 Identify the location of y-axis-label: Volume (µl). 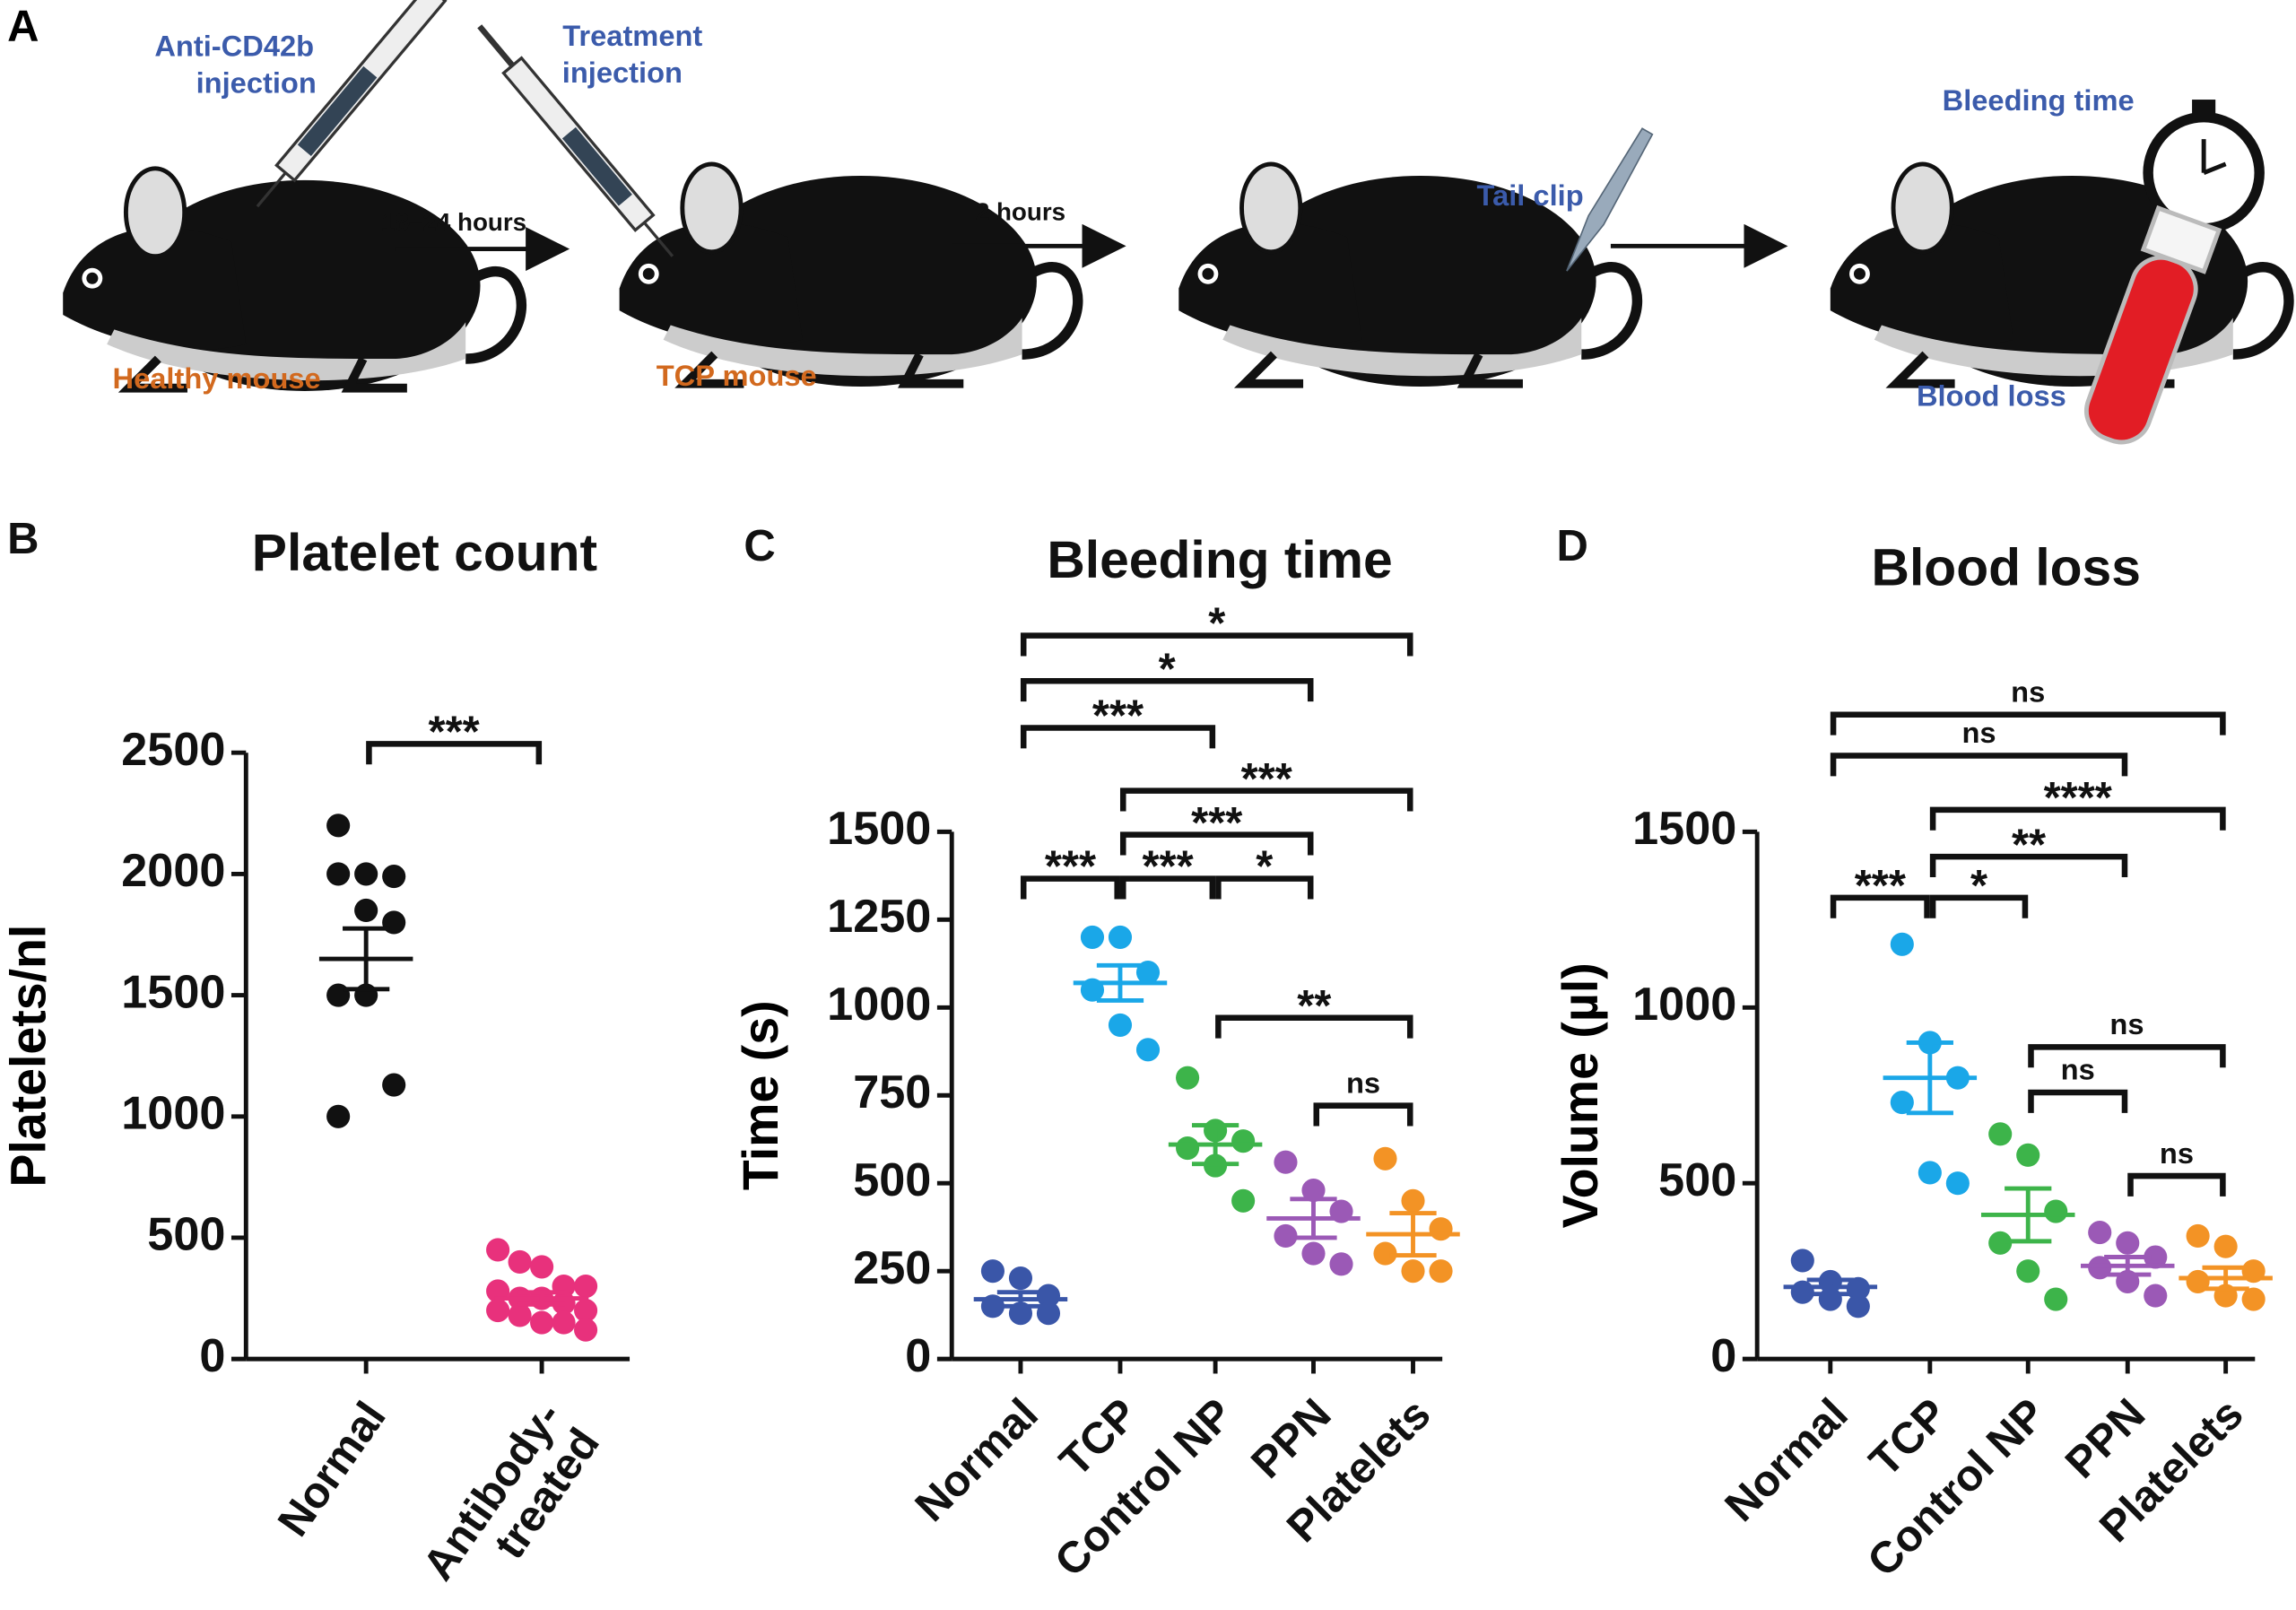
(1580, 1095).